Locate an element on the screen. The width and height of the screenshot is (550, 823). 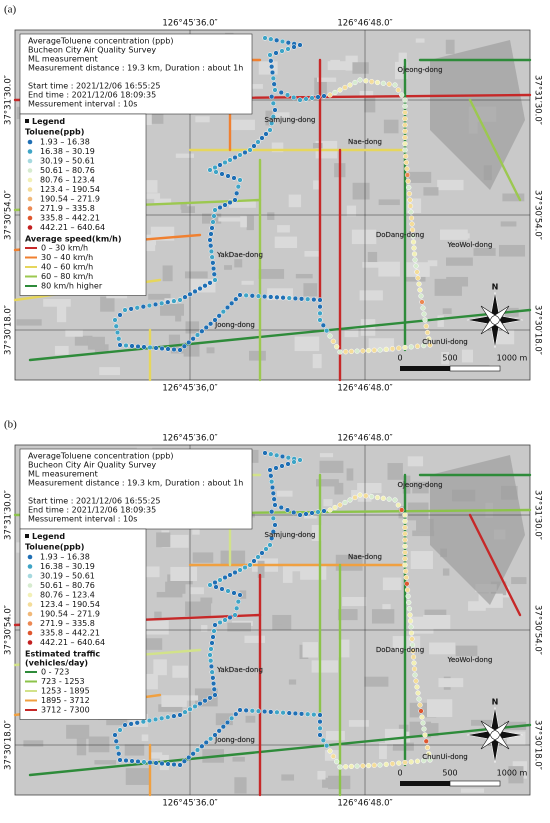
coord-bottom: 126°45′36.0″ is located at coordinates (189, 804).